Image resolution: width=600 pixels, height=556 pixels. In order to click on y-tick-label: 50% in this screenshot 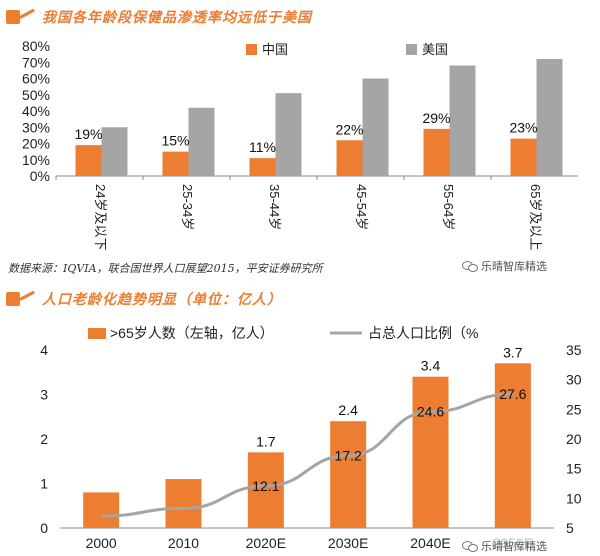, I will do `click(36, 95)`.